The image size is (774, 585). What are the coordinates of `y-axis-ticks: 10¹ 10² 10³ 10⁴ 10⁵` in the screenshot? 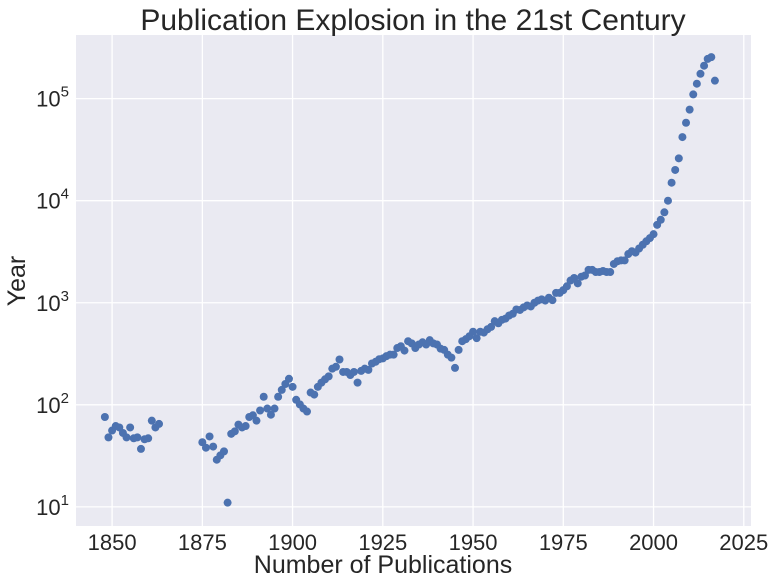 It's located at (52, 302).